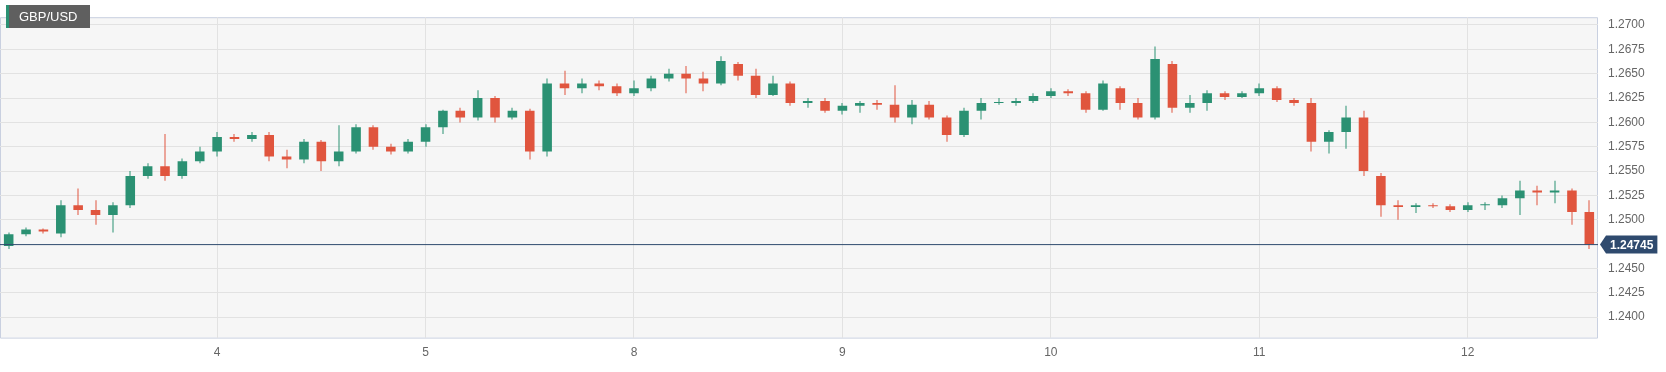 The height and width of the screenshot is (372, 1666). What do you see at coordinates (1627, 292) in the screenshot?
I see `y-tick-label: 1.2425` at bounding box center [1627, 292].